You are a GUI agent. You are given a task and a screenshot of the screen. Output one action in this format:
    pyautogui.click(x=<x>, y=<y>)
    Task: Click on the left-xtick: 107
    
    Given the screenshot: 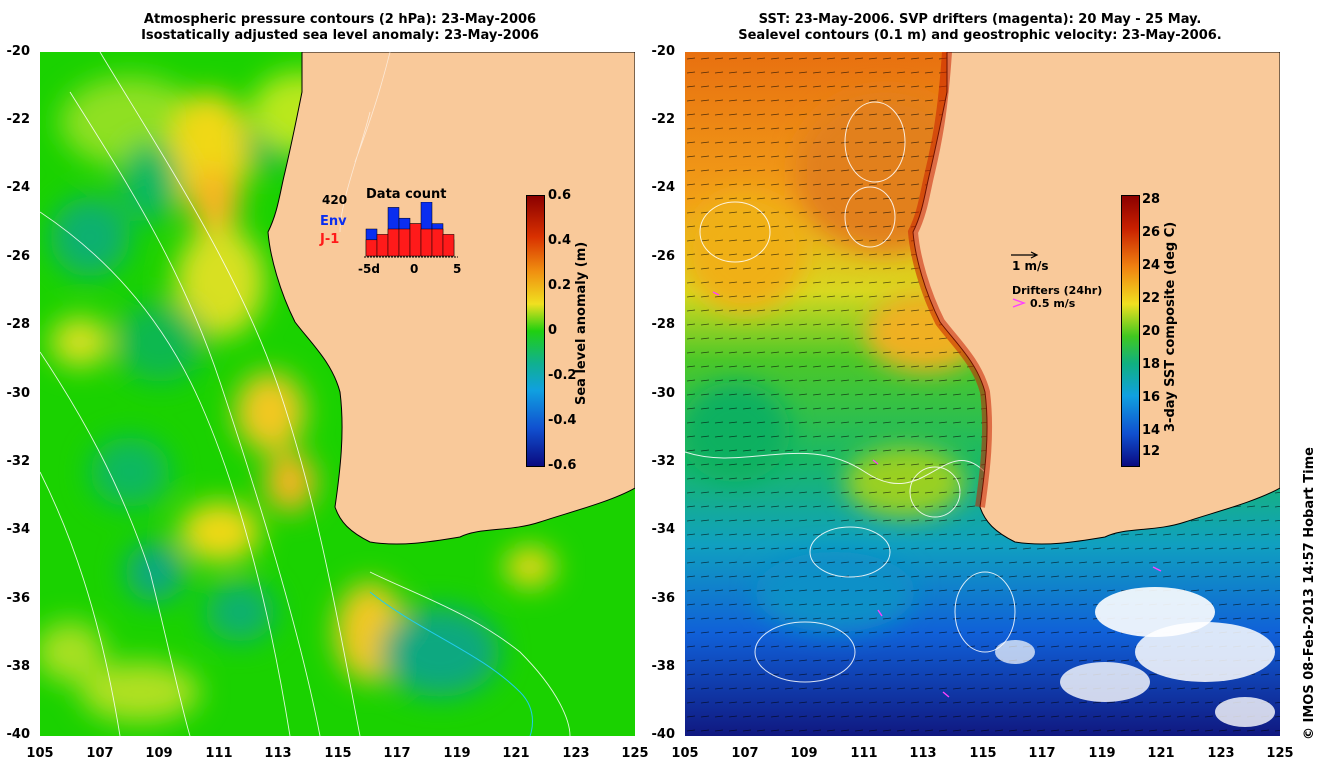 What is the action you would take?
    pyautogui.click(x=100, y=753)
    